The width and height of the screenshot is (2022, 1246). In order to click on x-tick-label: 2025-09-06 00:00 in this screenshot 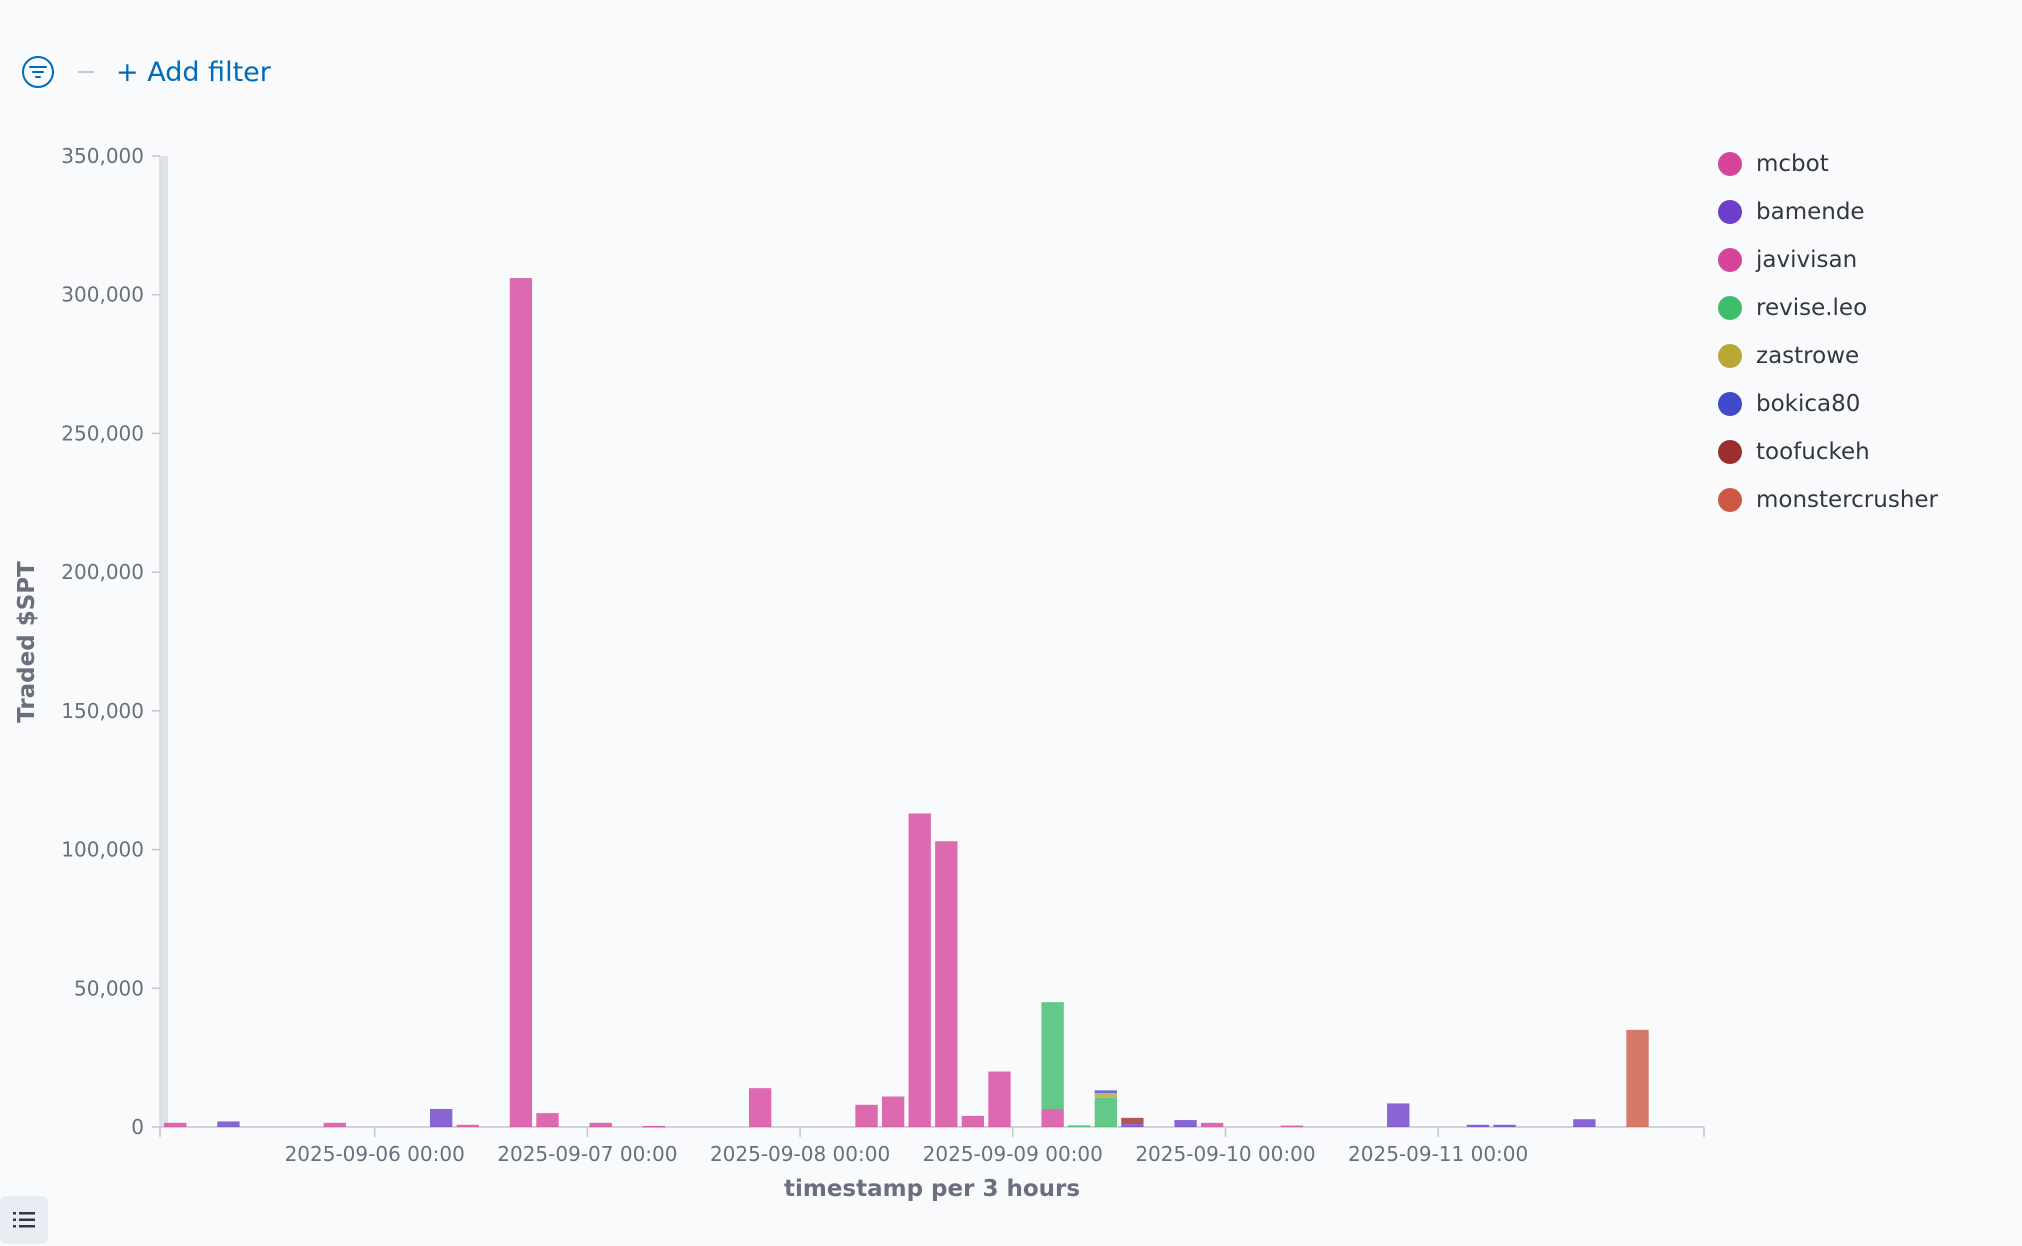, I will do `click(375, 1154)`.